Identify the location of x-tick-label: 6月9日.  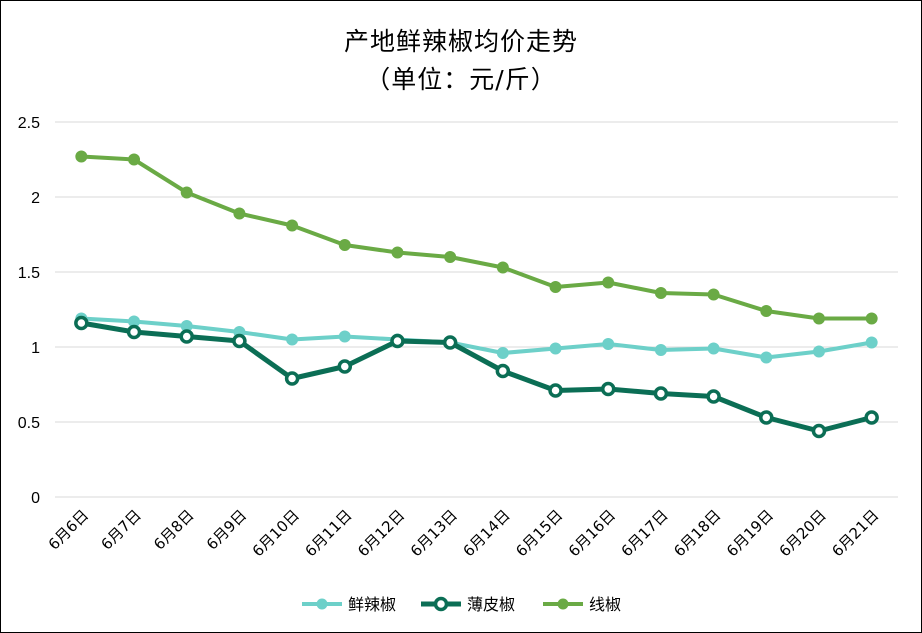
(226, 529).